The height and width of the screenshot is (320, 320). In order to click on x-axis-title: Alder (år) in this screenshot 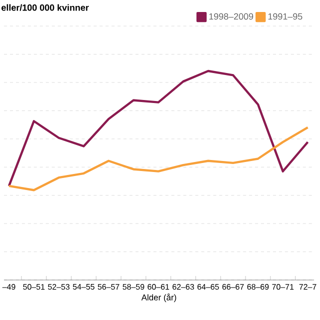, I will do `click(158, 298)`.